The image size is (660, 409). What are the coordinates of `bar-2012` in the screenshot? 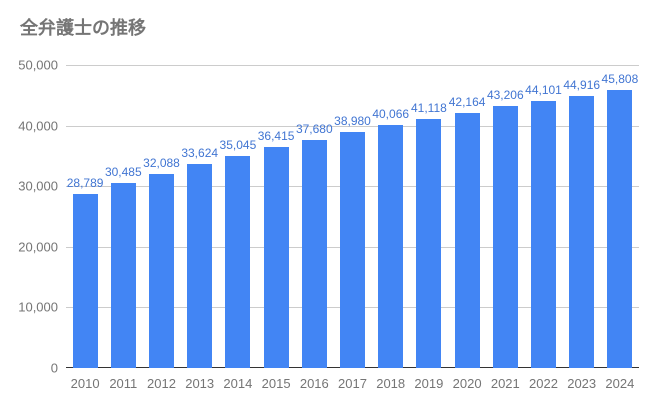 It's located at (161, 270).